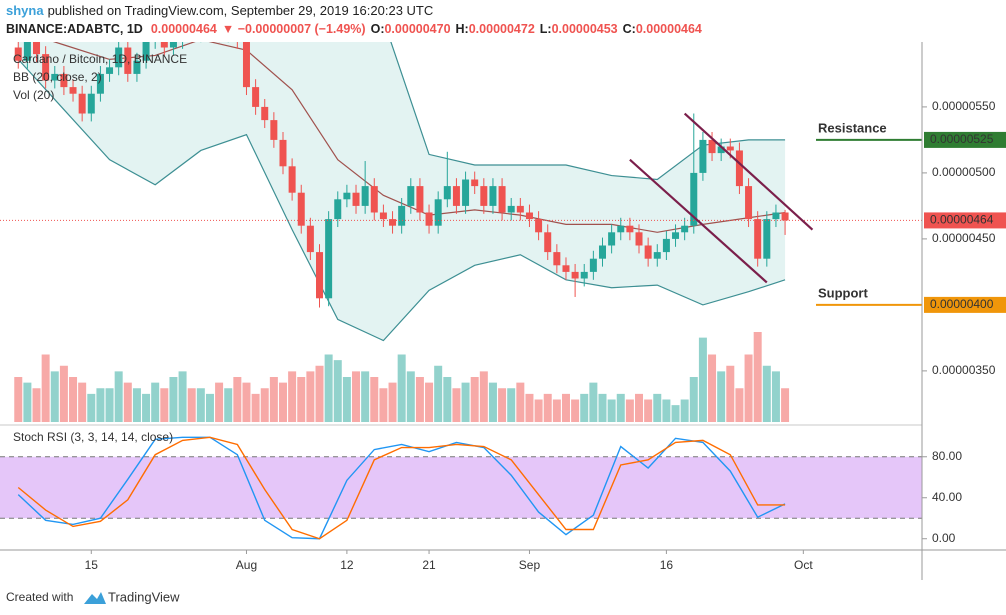 The width and height of the screenshot is (1006, 615). I want to click on stoch-line, so click(401, 488).